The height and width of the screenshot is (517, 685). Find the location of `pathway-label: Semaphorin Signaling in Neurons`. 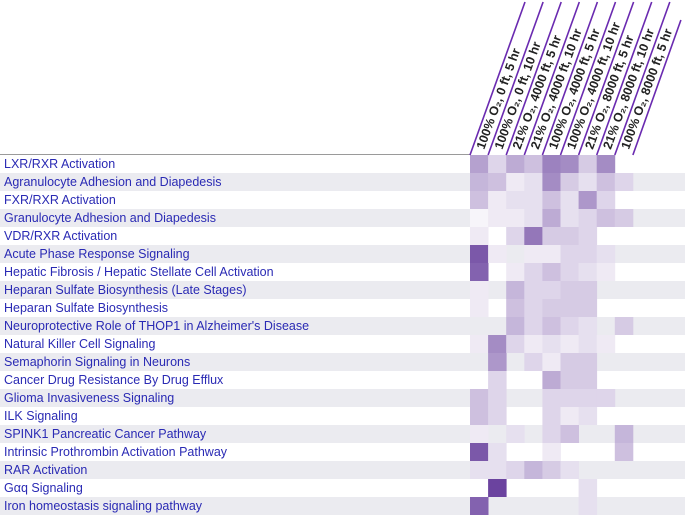

pathway-label: Semaphorin Signaling in Neurons is located at coordinates (97, 362).